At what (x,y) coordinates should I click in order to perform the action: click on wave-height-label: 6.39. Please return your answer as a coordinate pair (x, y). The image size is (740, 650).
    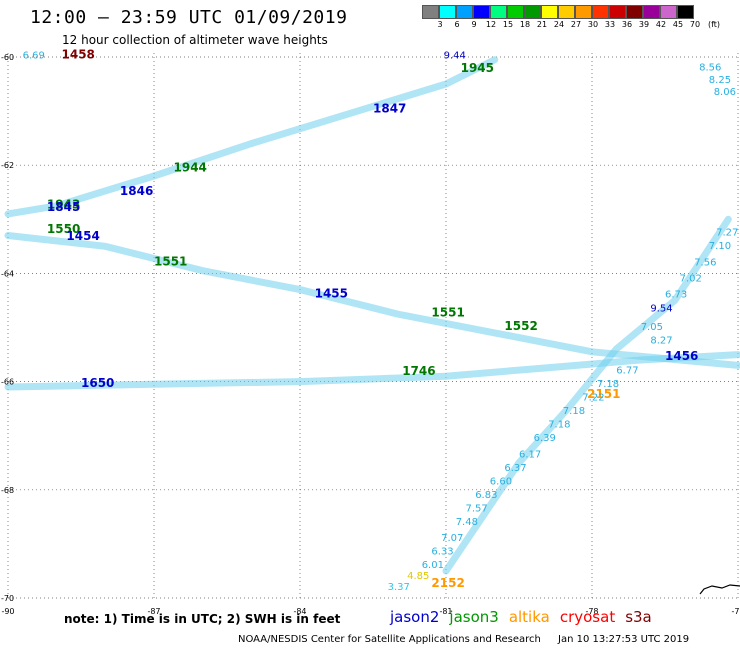
    Looking at the image, I should click on (545, 438).